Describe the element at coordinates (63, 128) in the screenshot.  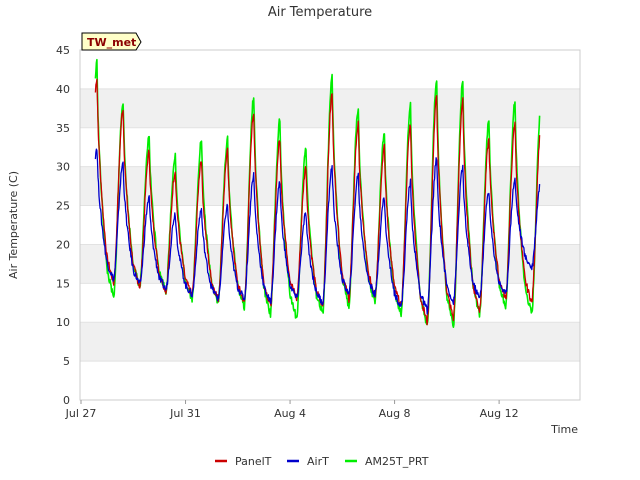
I see `y-tick-label: 35` at that location.